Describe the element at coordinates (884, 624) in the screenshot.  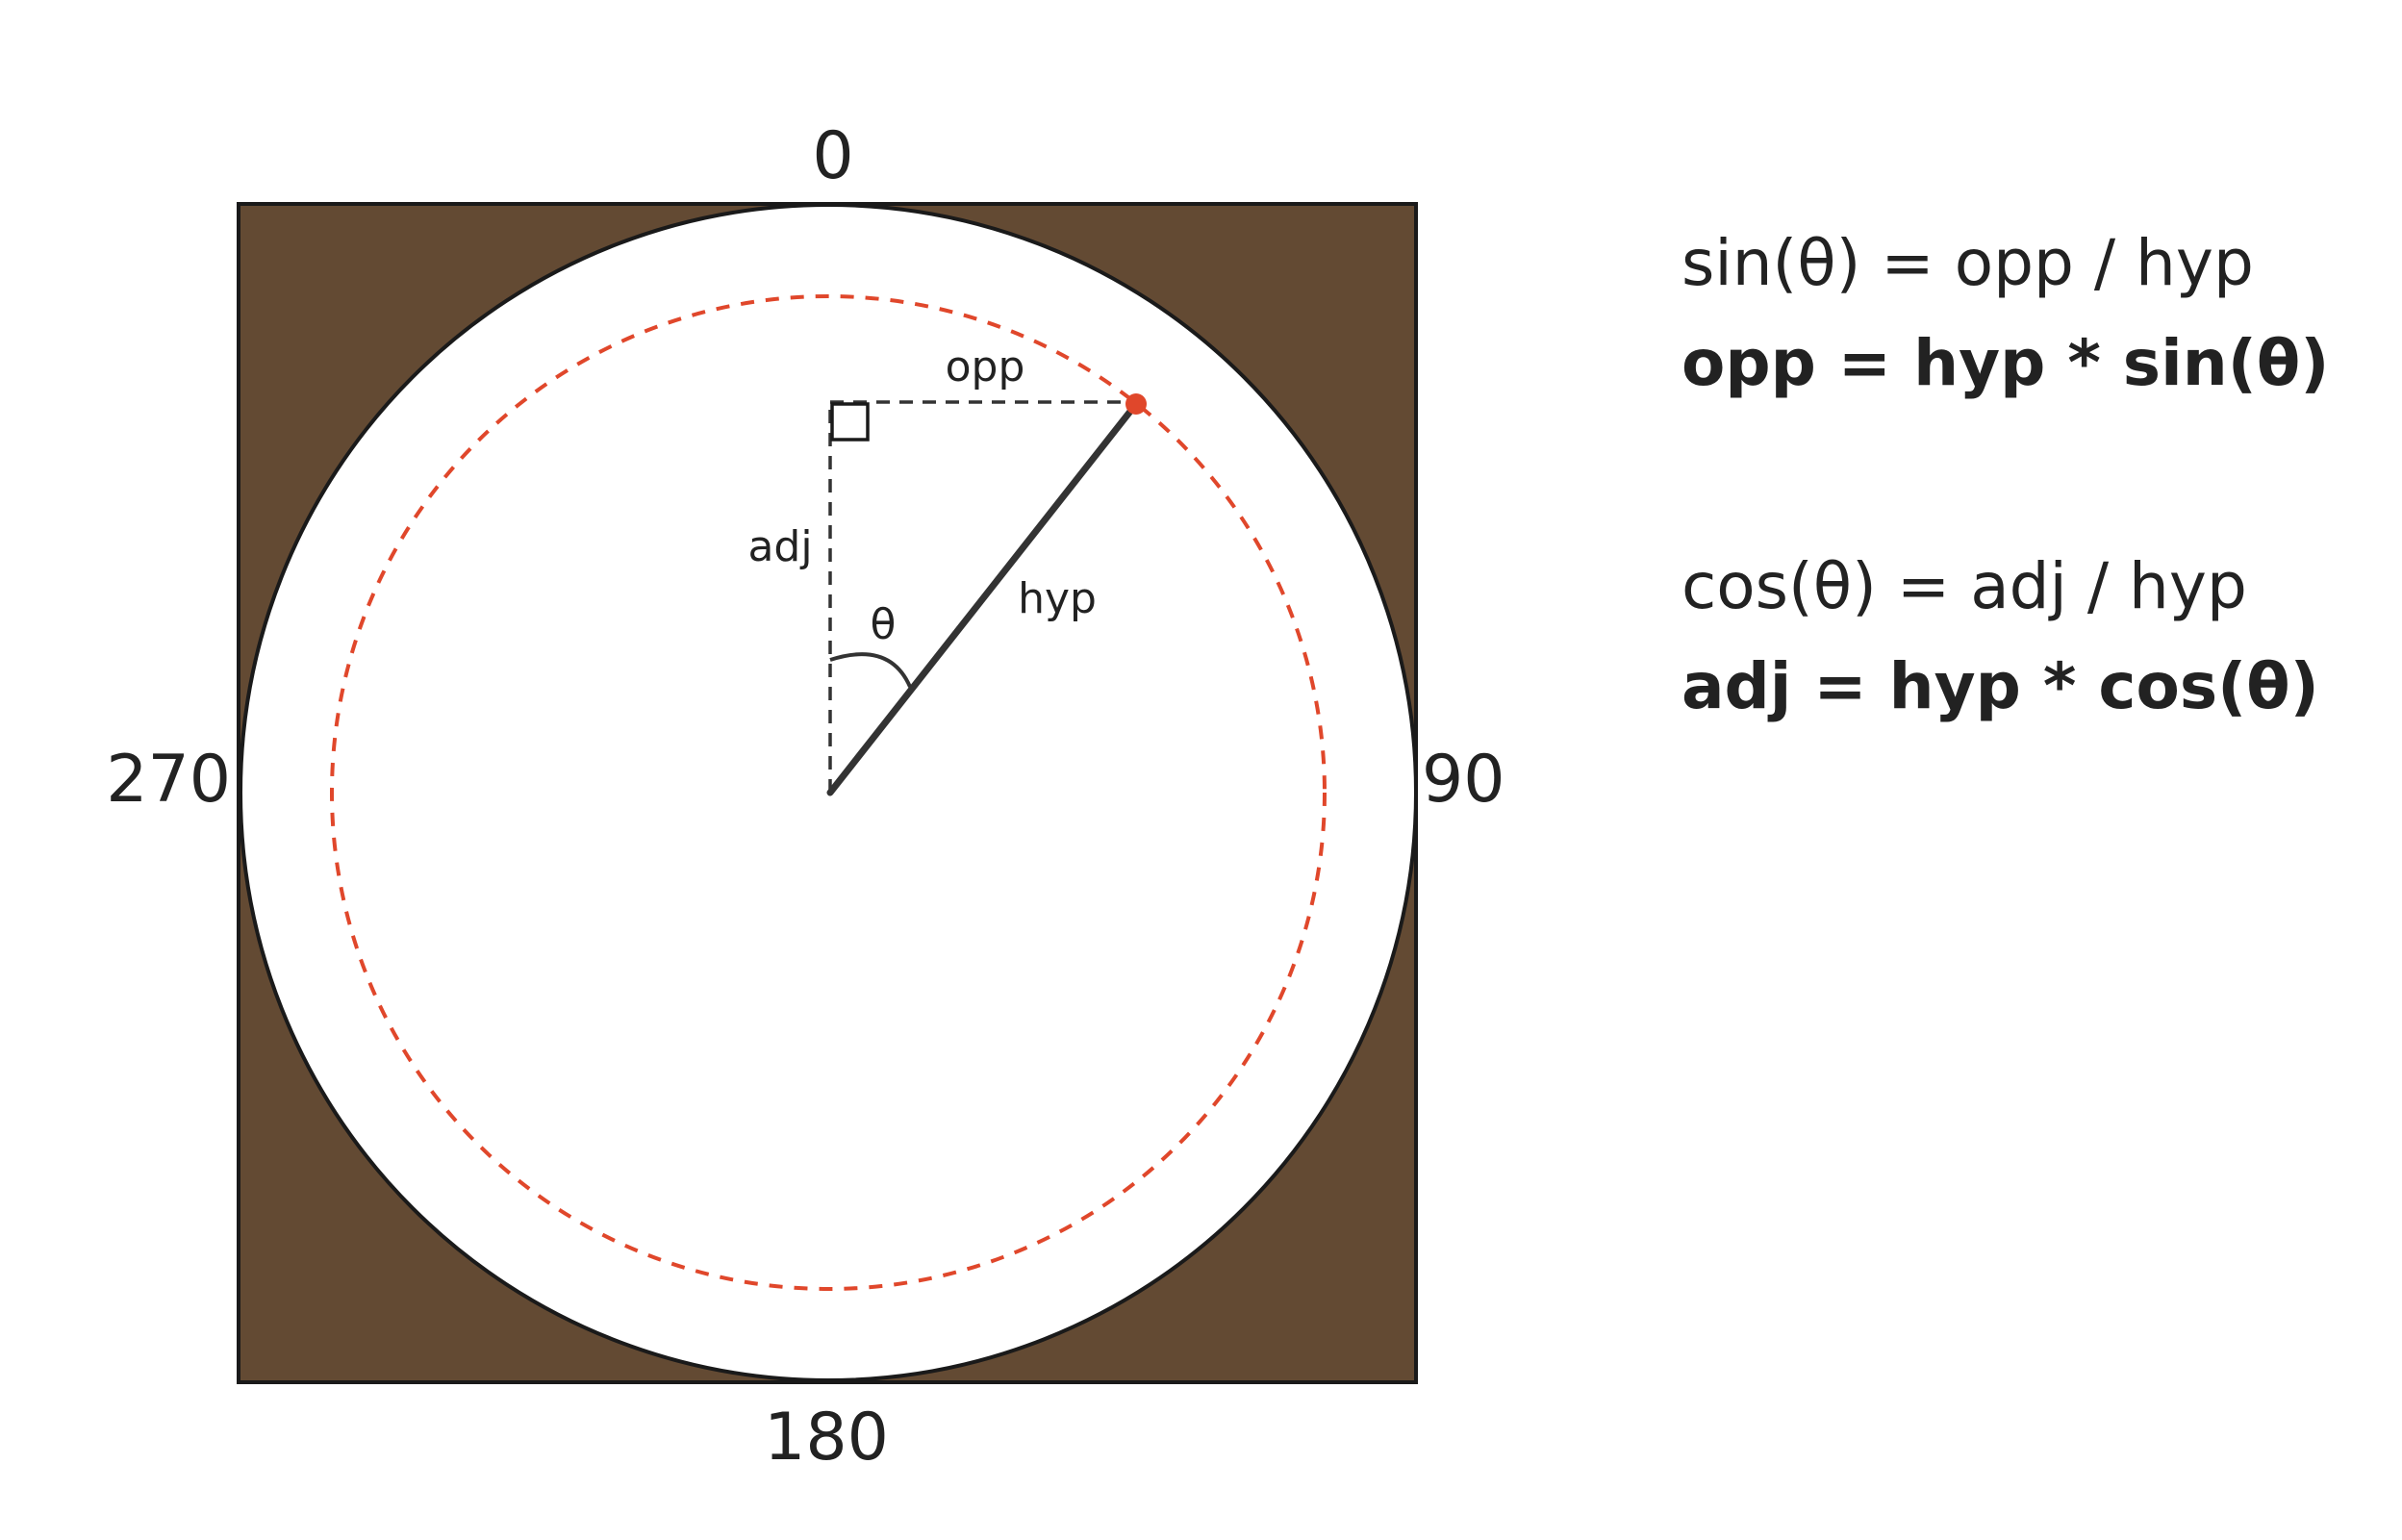
I see `theta-label: θ` at that location.